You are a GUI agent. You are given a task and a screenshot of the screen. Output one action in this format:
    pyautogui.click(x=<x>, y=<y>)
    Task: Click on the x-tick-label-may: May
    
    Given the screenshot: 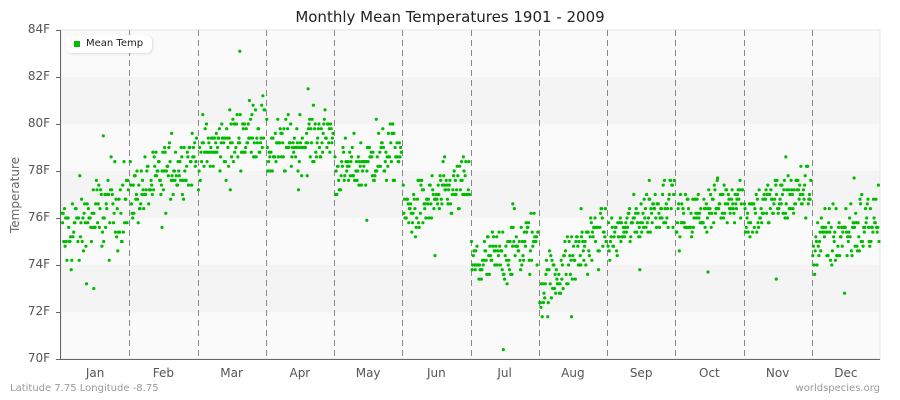 What is the action you would take?
    pyautogui.click(x=368, y=373)
    